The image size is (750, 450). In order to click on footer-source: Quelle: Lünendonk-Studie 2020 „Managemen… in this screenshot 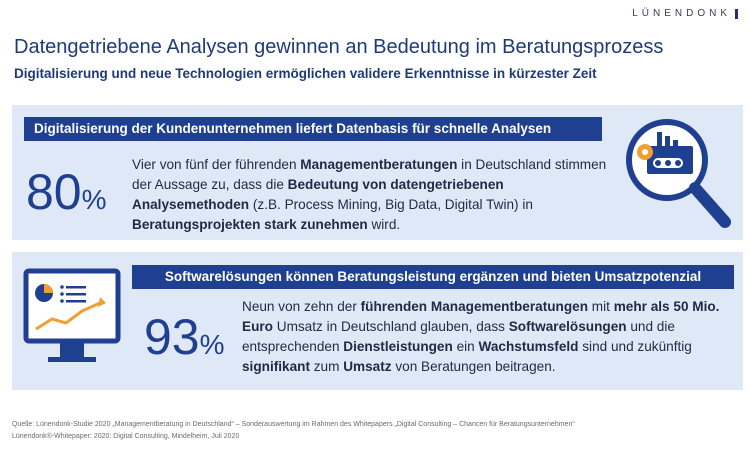, I will do `click(293, 424)`.